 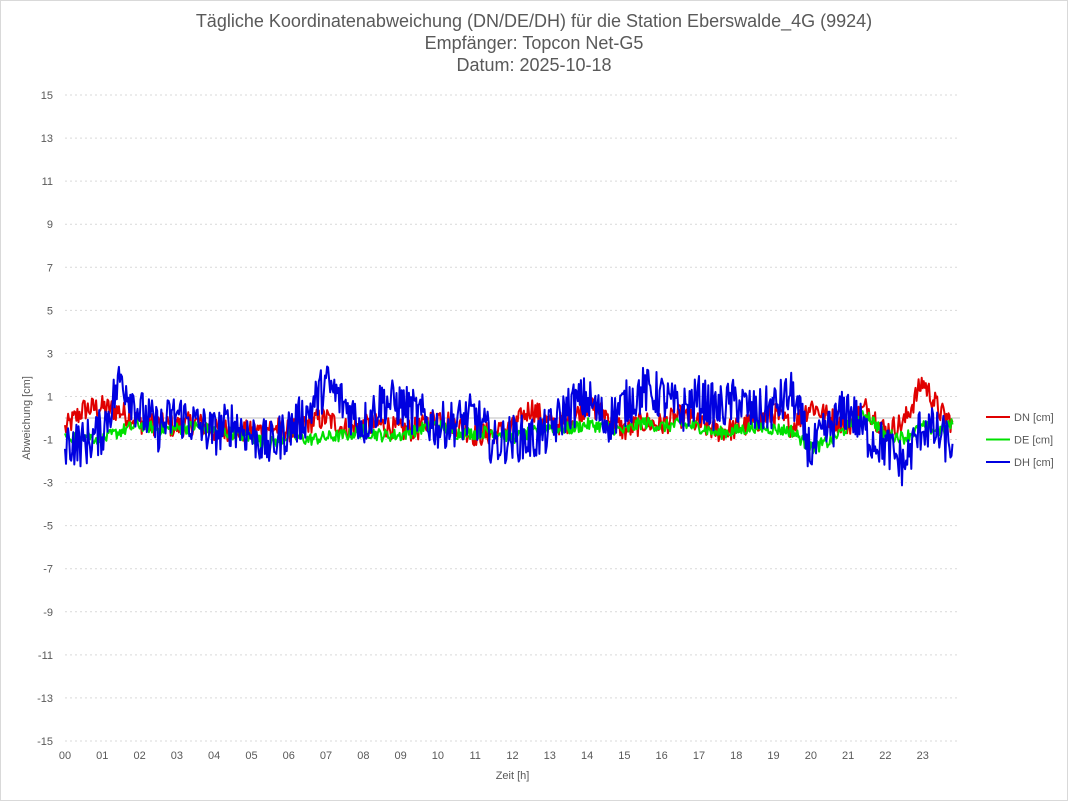 What do you see at coordinates (251, 756) in the screenshot?
I see `x-tick-label: 05` at bounding box center [251, 756].